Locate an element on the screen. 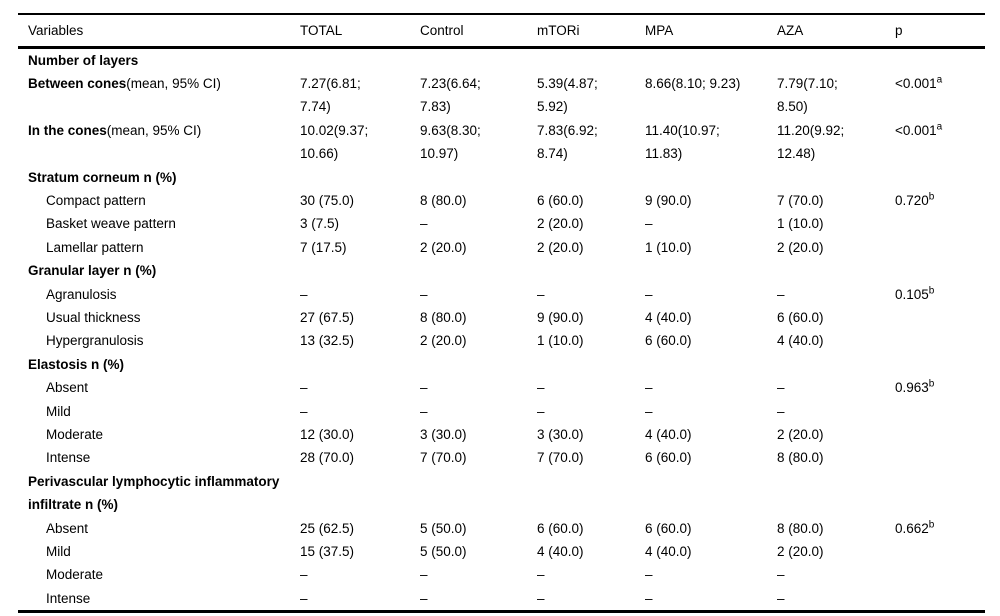 Image resolution: width=1000 pixels, height=616 pixels. column-header-control: Control is located at coordinates (442, 30).